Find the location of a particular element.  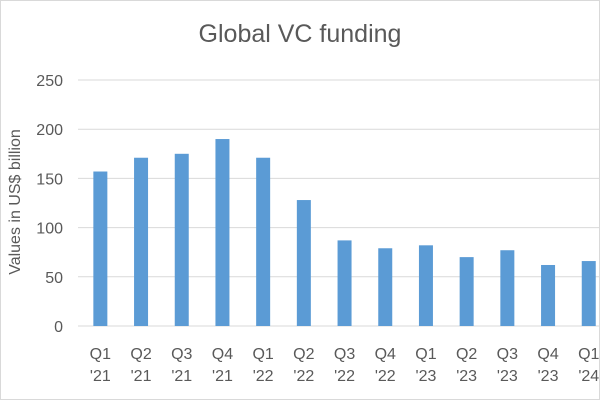

x-tick-label: Q3'22 is located at coordinates (344, 365).